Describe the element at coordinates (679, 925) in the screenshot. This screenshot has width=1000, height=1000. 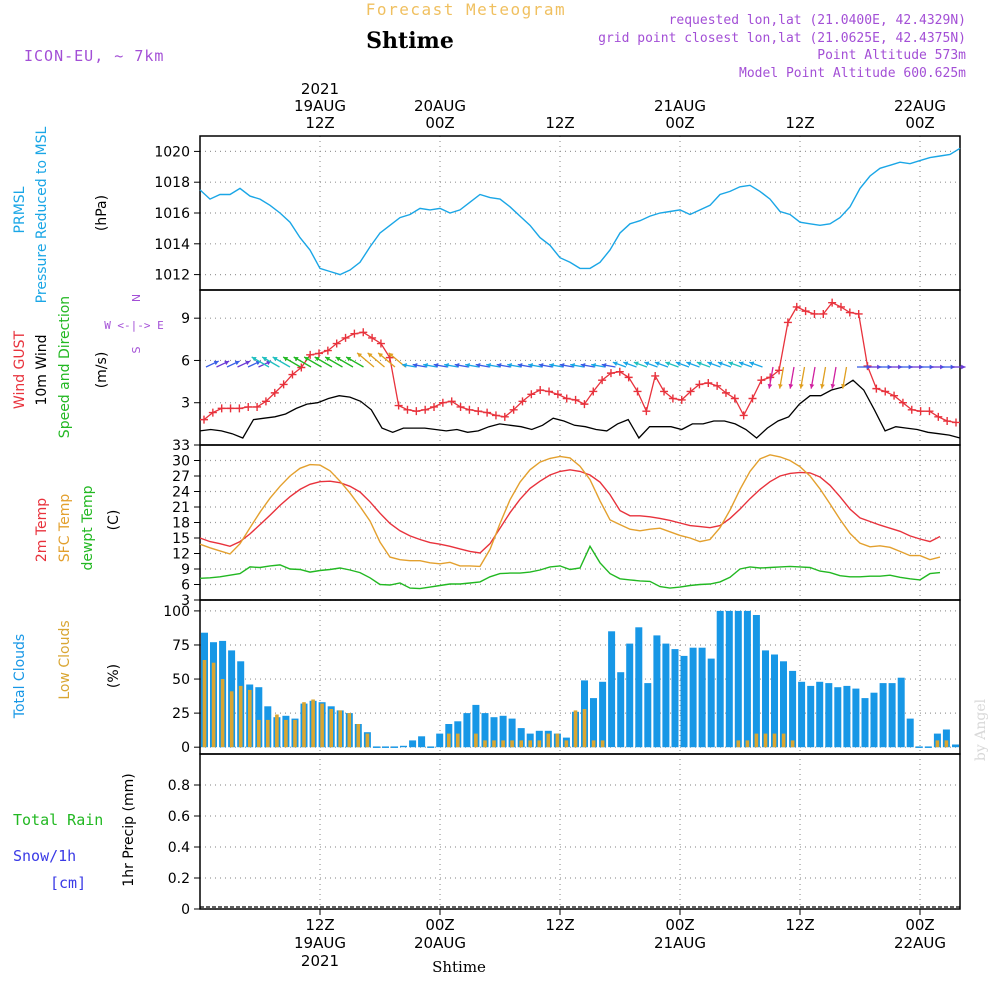
I see `bottom-time-label-b3: 00Z` at that location.